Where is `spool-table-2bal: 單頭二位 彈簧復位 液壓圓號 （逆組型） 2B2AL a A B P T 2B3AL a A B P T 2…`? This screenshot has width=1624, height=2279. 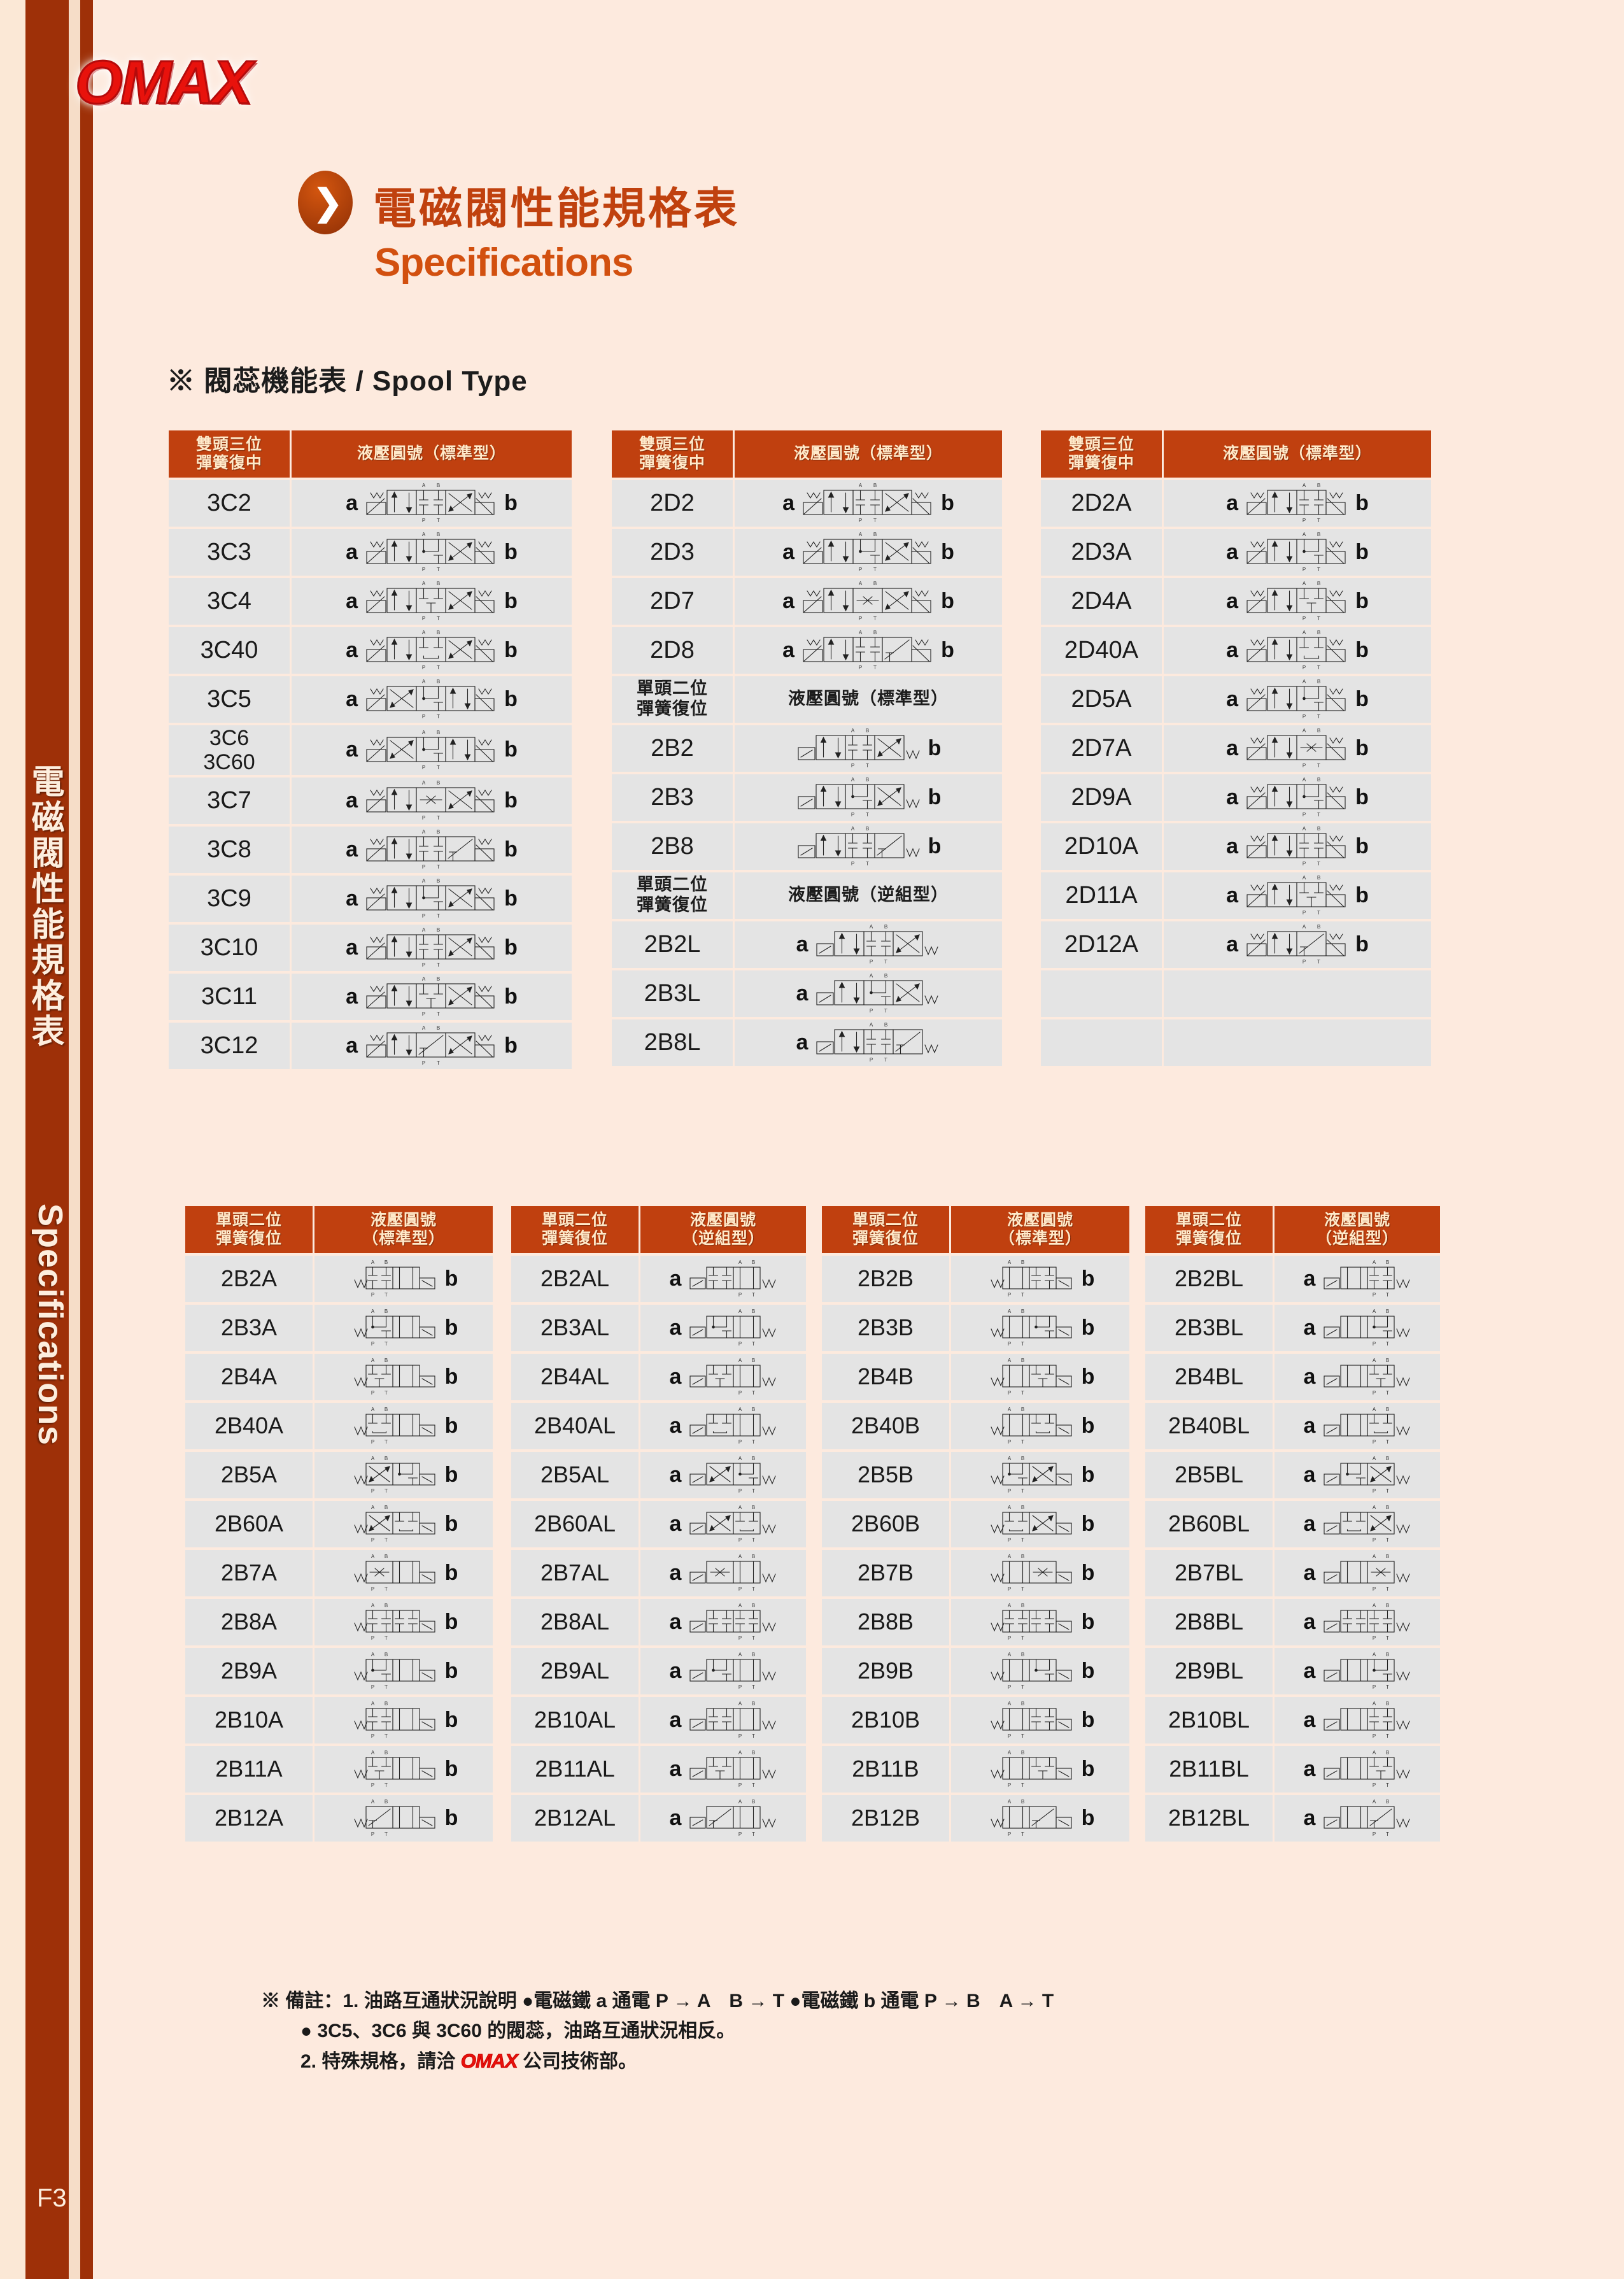
spool-table-2bal: 單頭二位 彈簧復位 液壓圓號 （逆組型） 2B2AL a A B P T 2B3AL a A B P T 2… is located at coordinates (658, 1523).